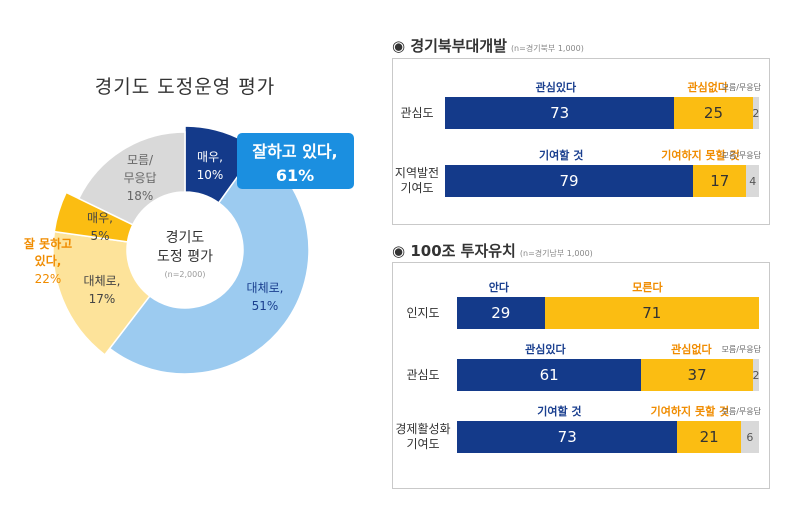 Image resolution: width=800 pixels, height=510 pixels. I want to click on bar-segment: 21, so click(709, 437).